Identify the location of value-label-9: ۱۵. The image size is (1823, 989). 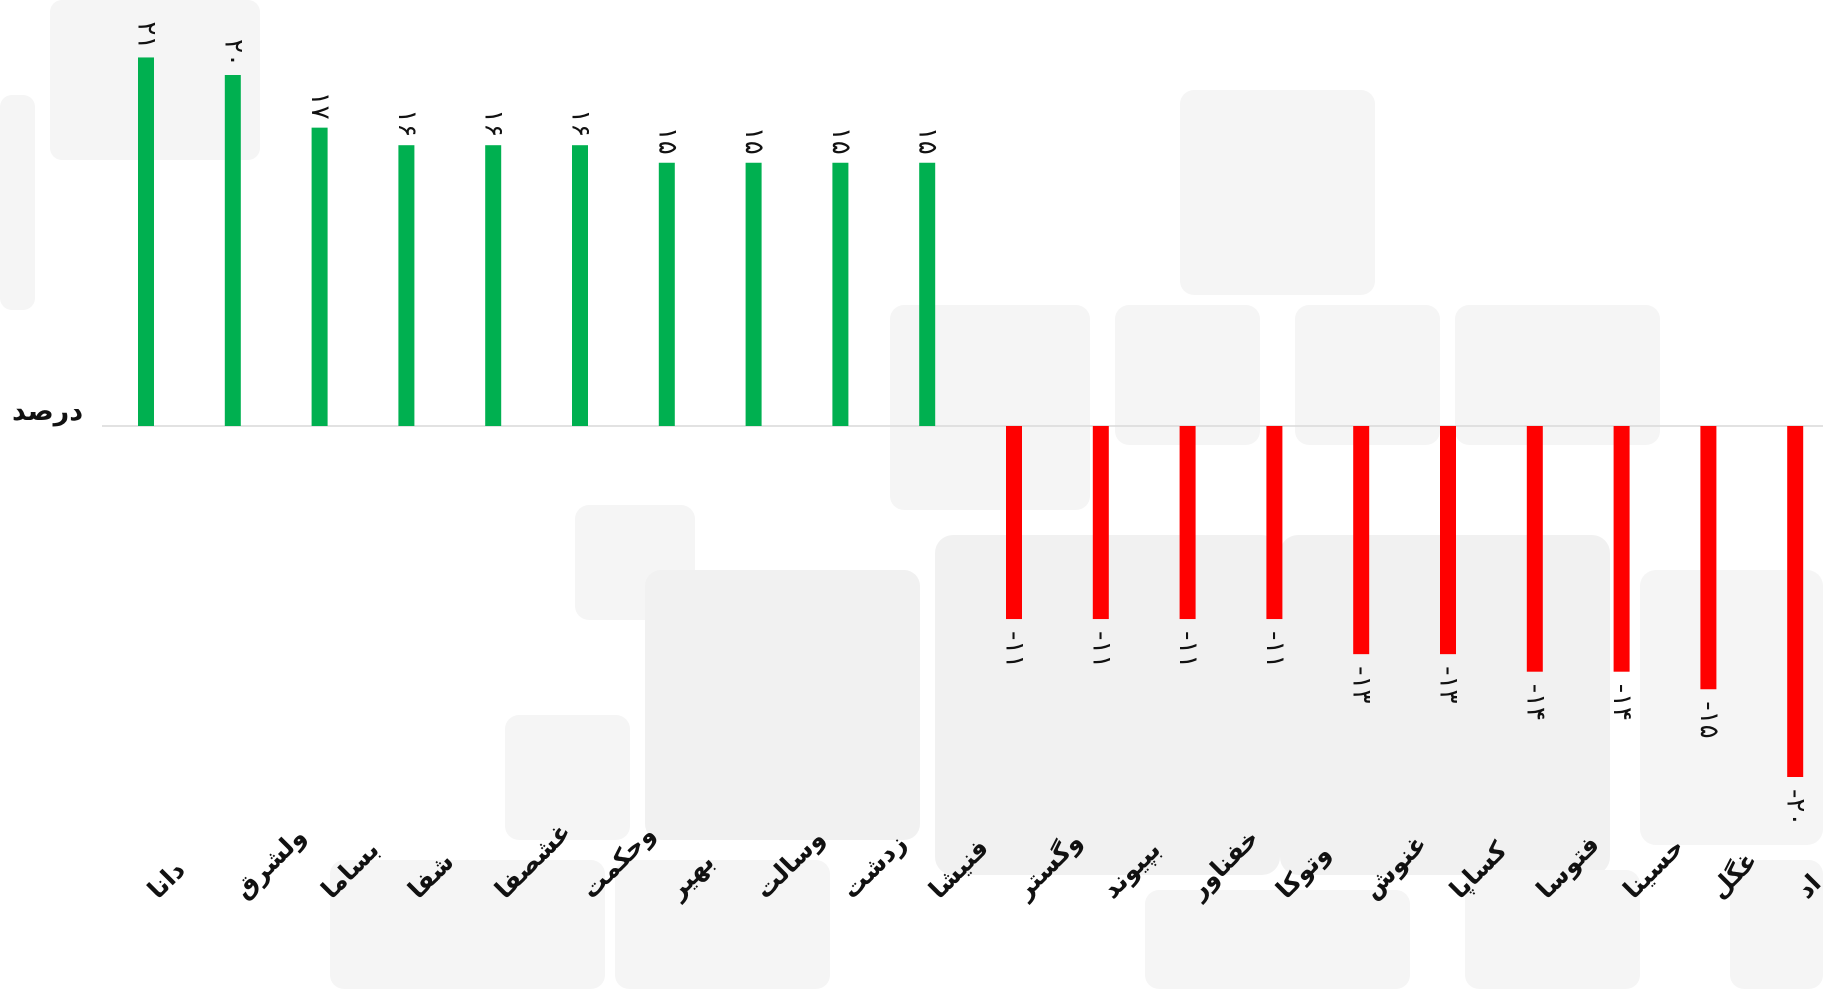
(841, 141).